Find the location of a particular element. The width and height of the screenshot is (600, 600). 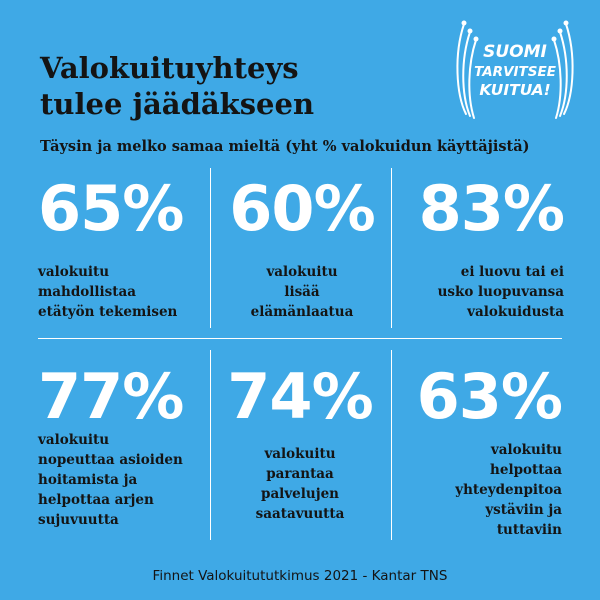

stat-value: 65% is located at coordinates (111, 208).